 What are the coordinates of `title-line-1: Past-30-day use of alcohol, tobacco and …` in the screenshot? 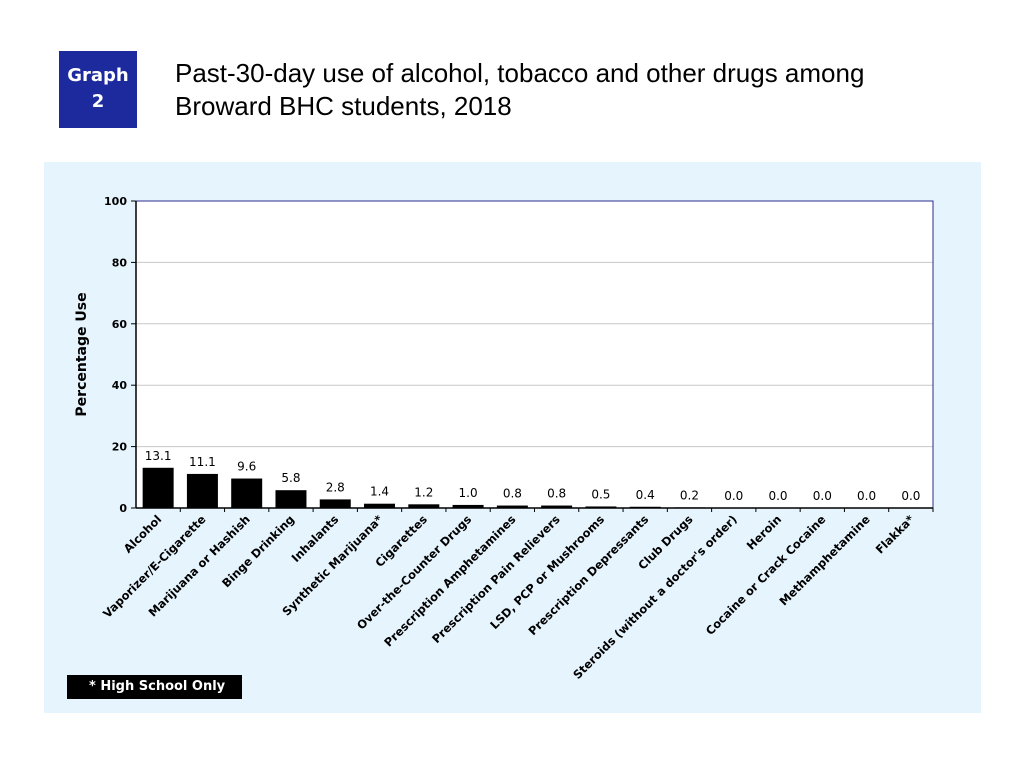 It's located at (520, 73).